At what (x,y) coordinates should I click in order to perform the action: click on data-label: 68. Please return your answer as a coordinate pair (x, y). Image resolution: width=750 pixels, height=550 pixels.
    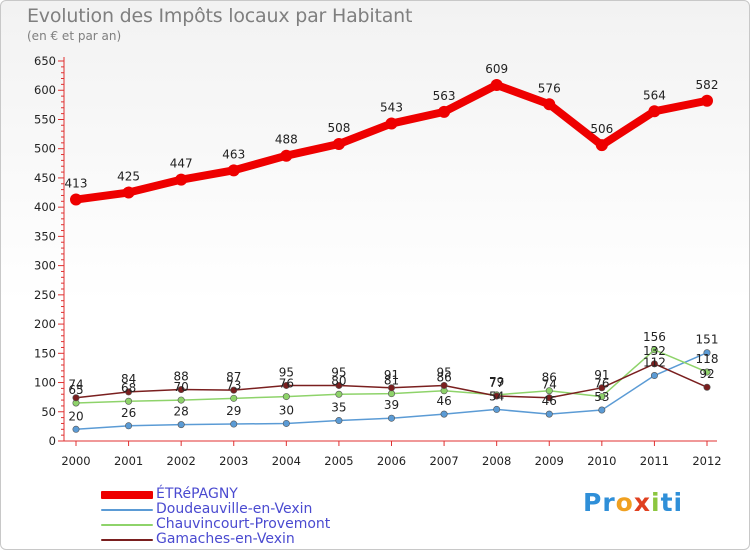
    Looking at the image, I should click on (128, 388).